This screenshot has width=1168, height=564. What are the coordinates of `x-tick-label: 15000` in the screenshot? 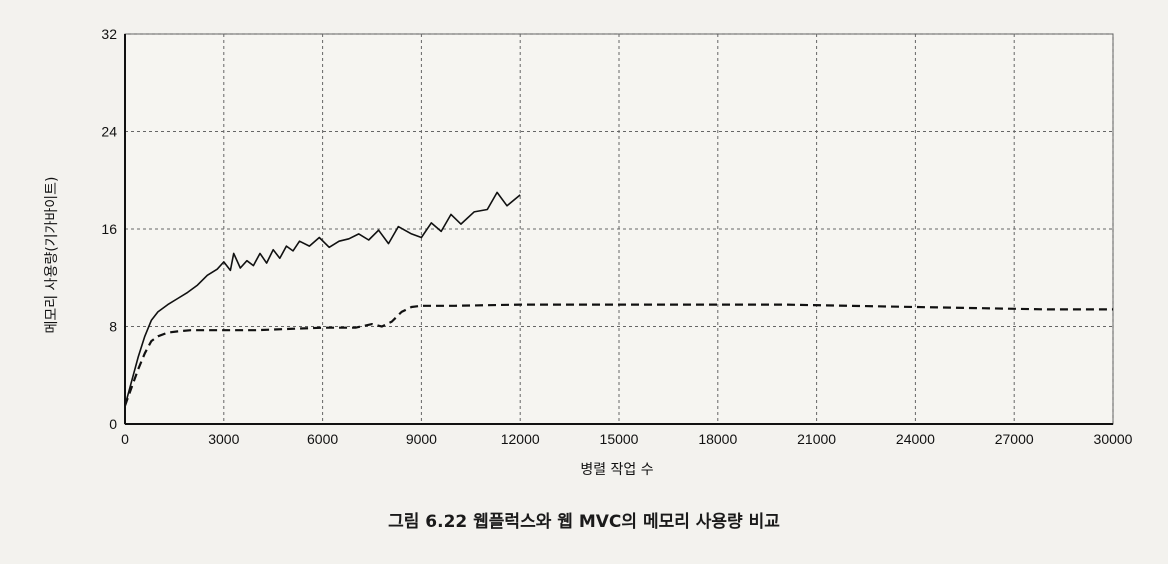 It's located at (619, 439).